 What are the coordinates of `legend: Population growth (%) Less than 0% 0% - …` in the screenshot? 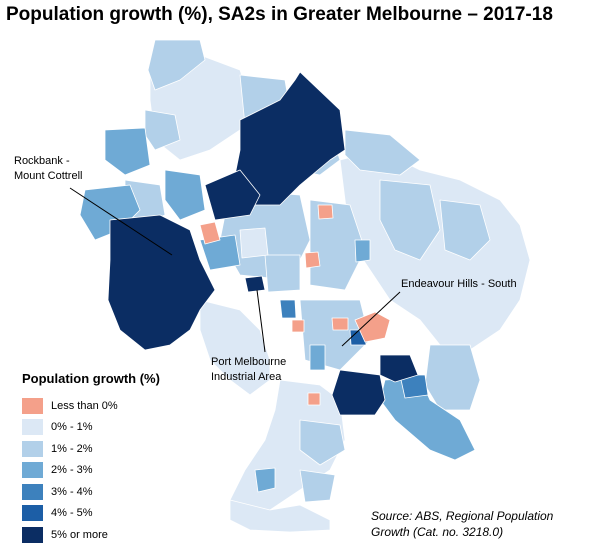 It's located at (91, 458).